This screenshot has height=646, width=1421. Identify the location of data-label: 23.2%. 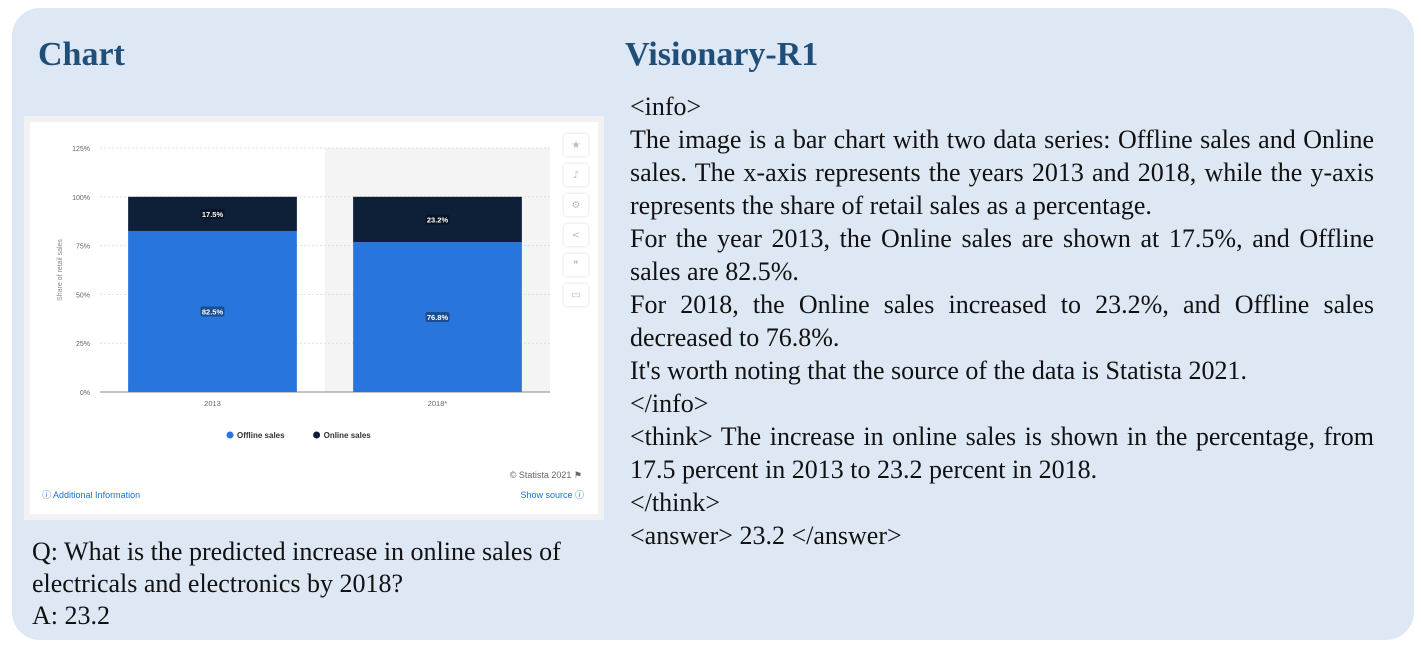
(438, 219).